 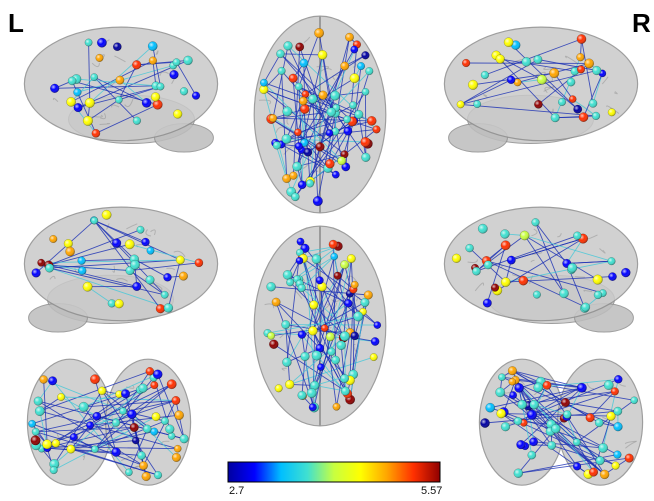 I want to click on right-hemisphere-label: R, so click(x=641, y=23).